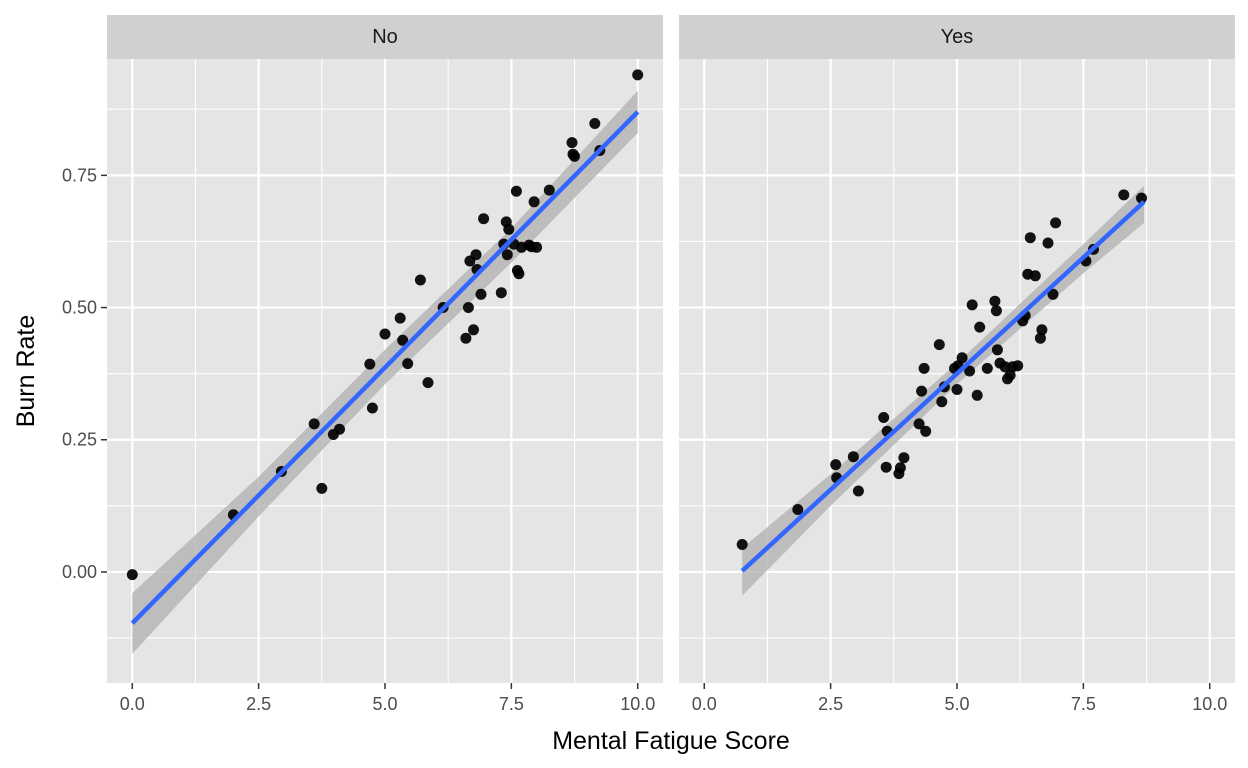  I want to click on facet-strip-label-yes: Yes, so click(957, 37).